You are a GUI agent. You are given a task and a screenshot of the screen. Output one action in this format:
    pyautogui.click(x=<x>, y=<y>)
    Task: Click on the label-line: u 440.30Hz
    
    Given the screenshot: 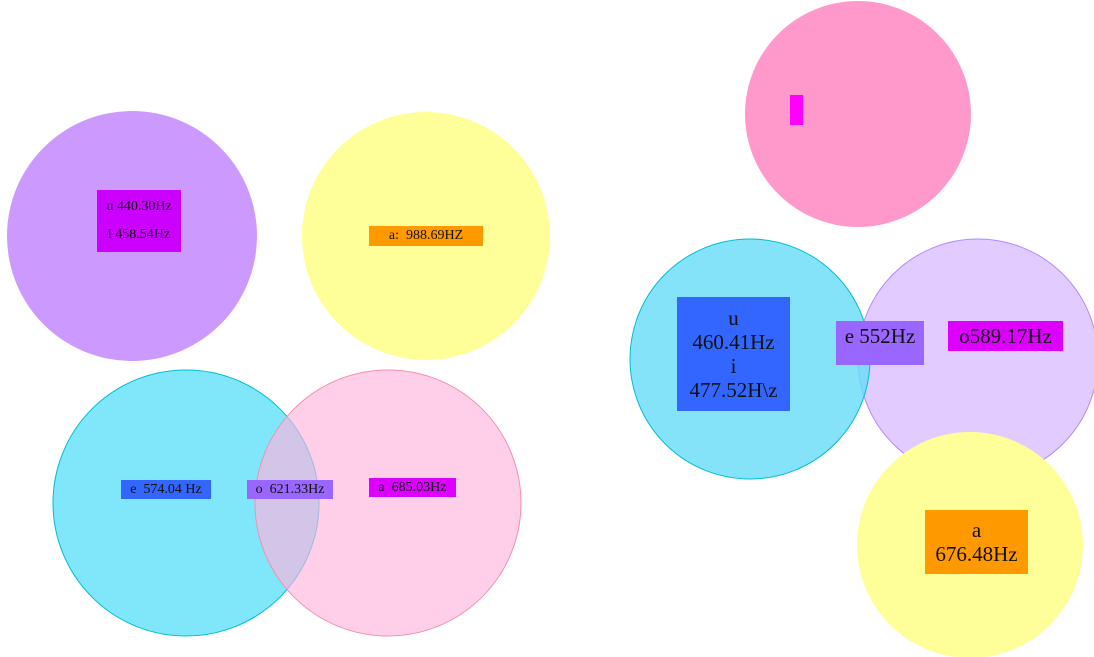 What is the action you would take?
    pyautogui.click(x=139, y=206)
    